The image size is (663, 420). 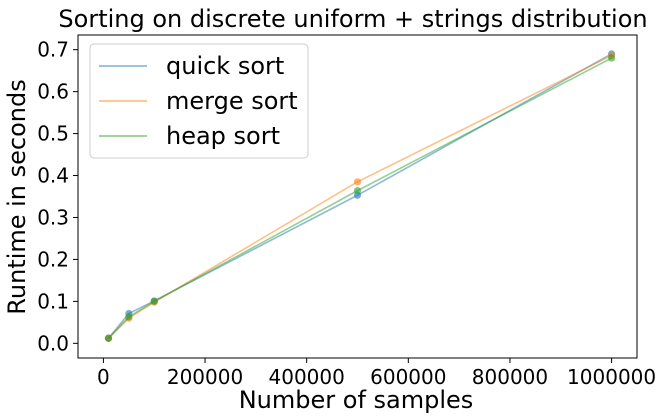 I want to click on y-axis-label: Runtime in seconds, so click(x=17, y=196).